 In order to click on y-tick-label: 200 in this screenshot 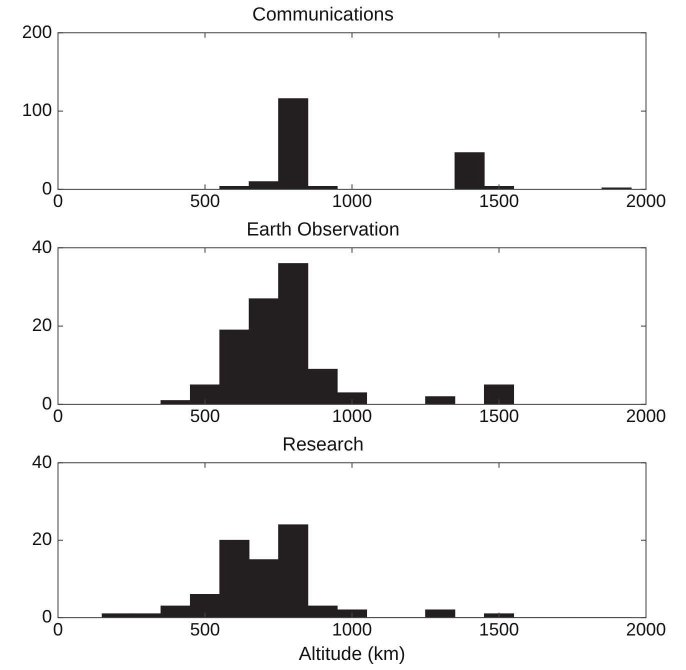, I will do `click(37, 32)`.